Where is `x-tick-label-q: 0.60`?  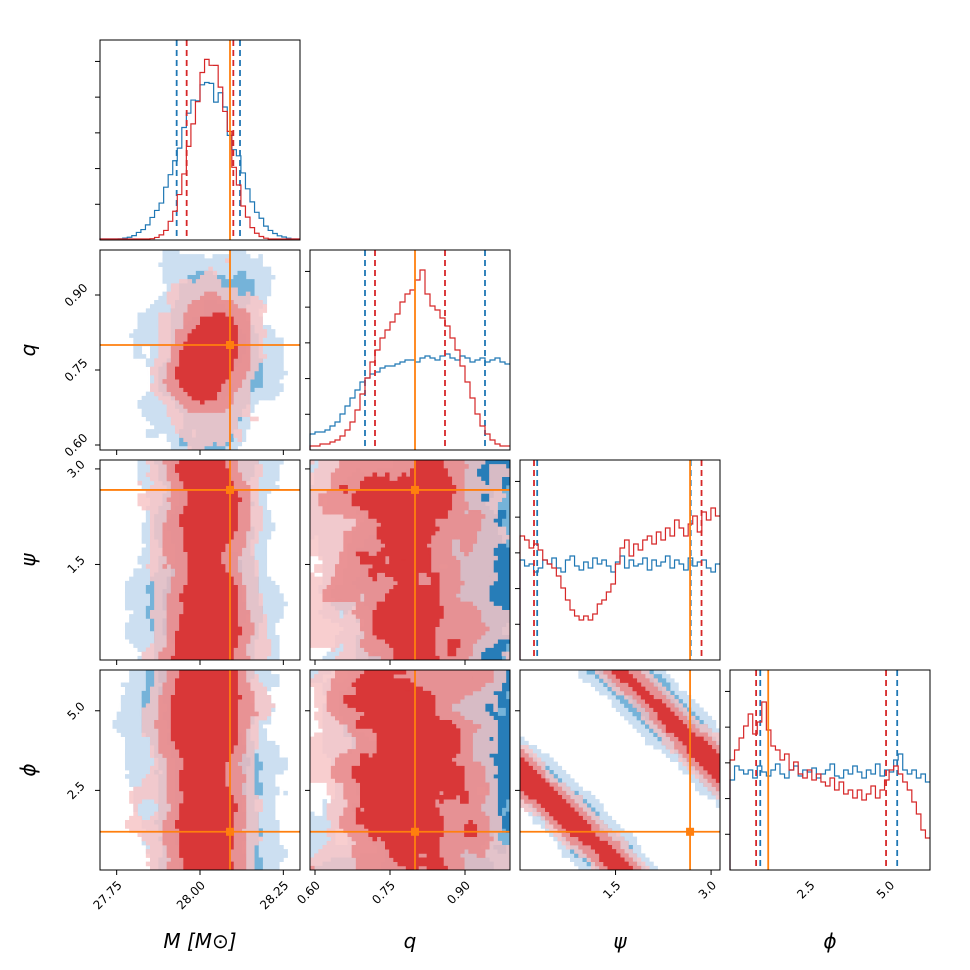 x-tick-label-q: 0.60 is located at coordinates (308, 892).